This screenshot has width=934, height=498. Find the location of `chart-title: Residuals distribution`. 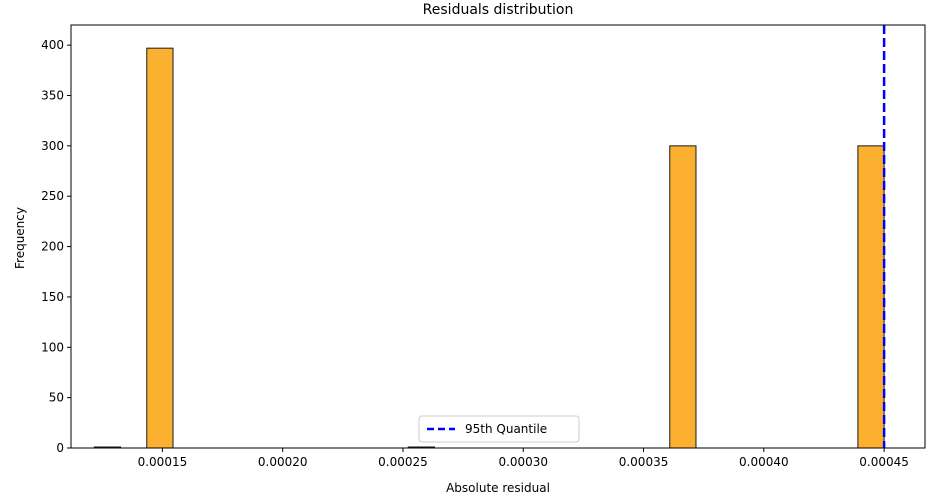

chart-title: Residuals distribution is located at coordinates (498, 10).